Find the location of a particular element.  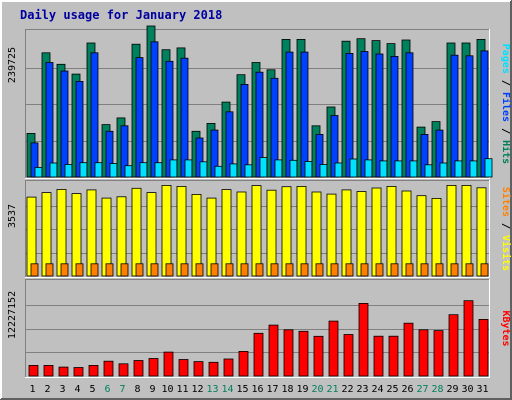

x-tick-label: 27 is located at coordinates (422, 389).